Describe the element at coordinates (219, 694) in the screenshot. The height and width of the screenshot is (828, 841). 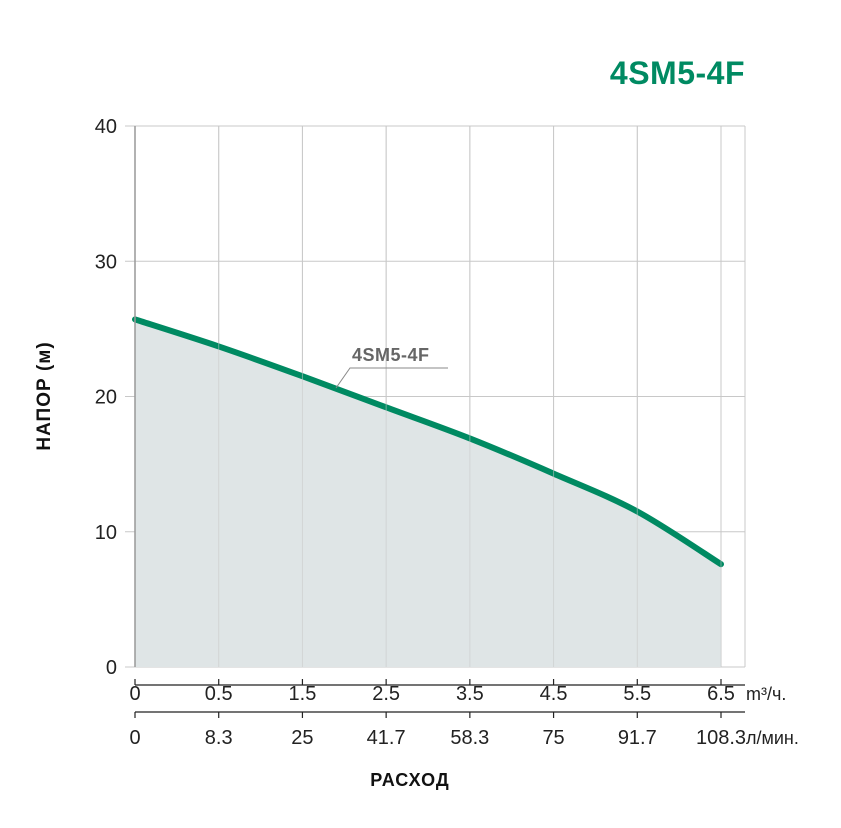
I see `x-primary-tick-label: 0.5` at that location.